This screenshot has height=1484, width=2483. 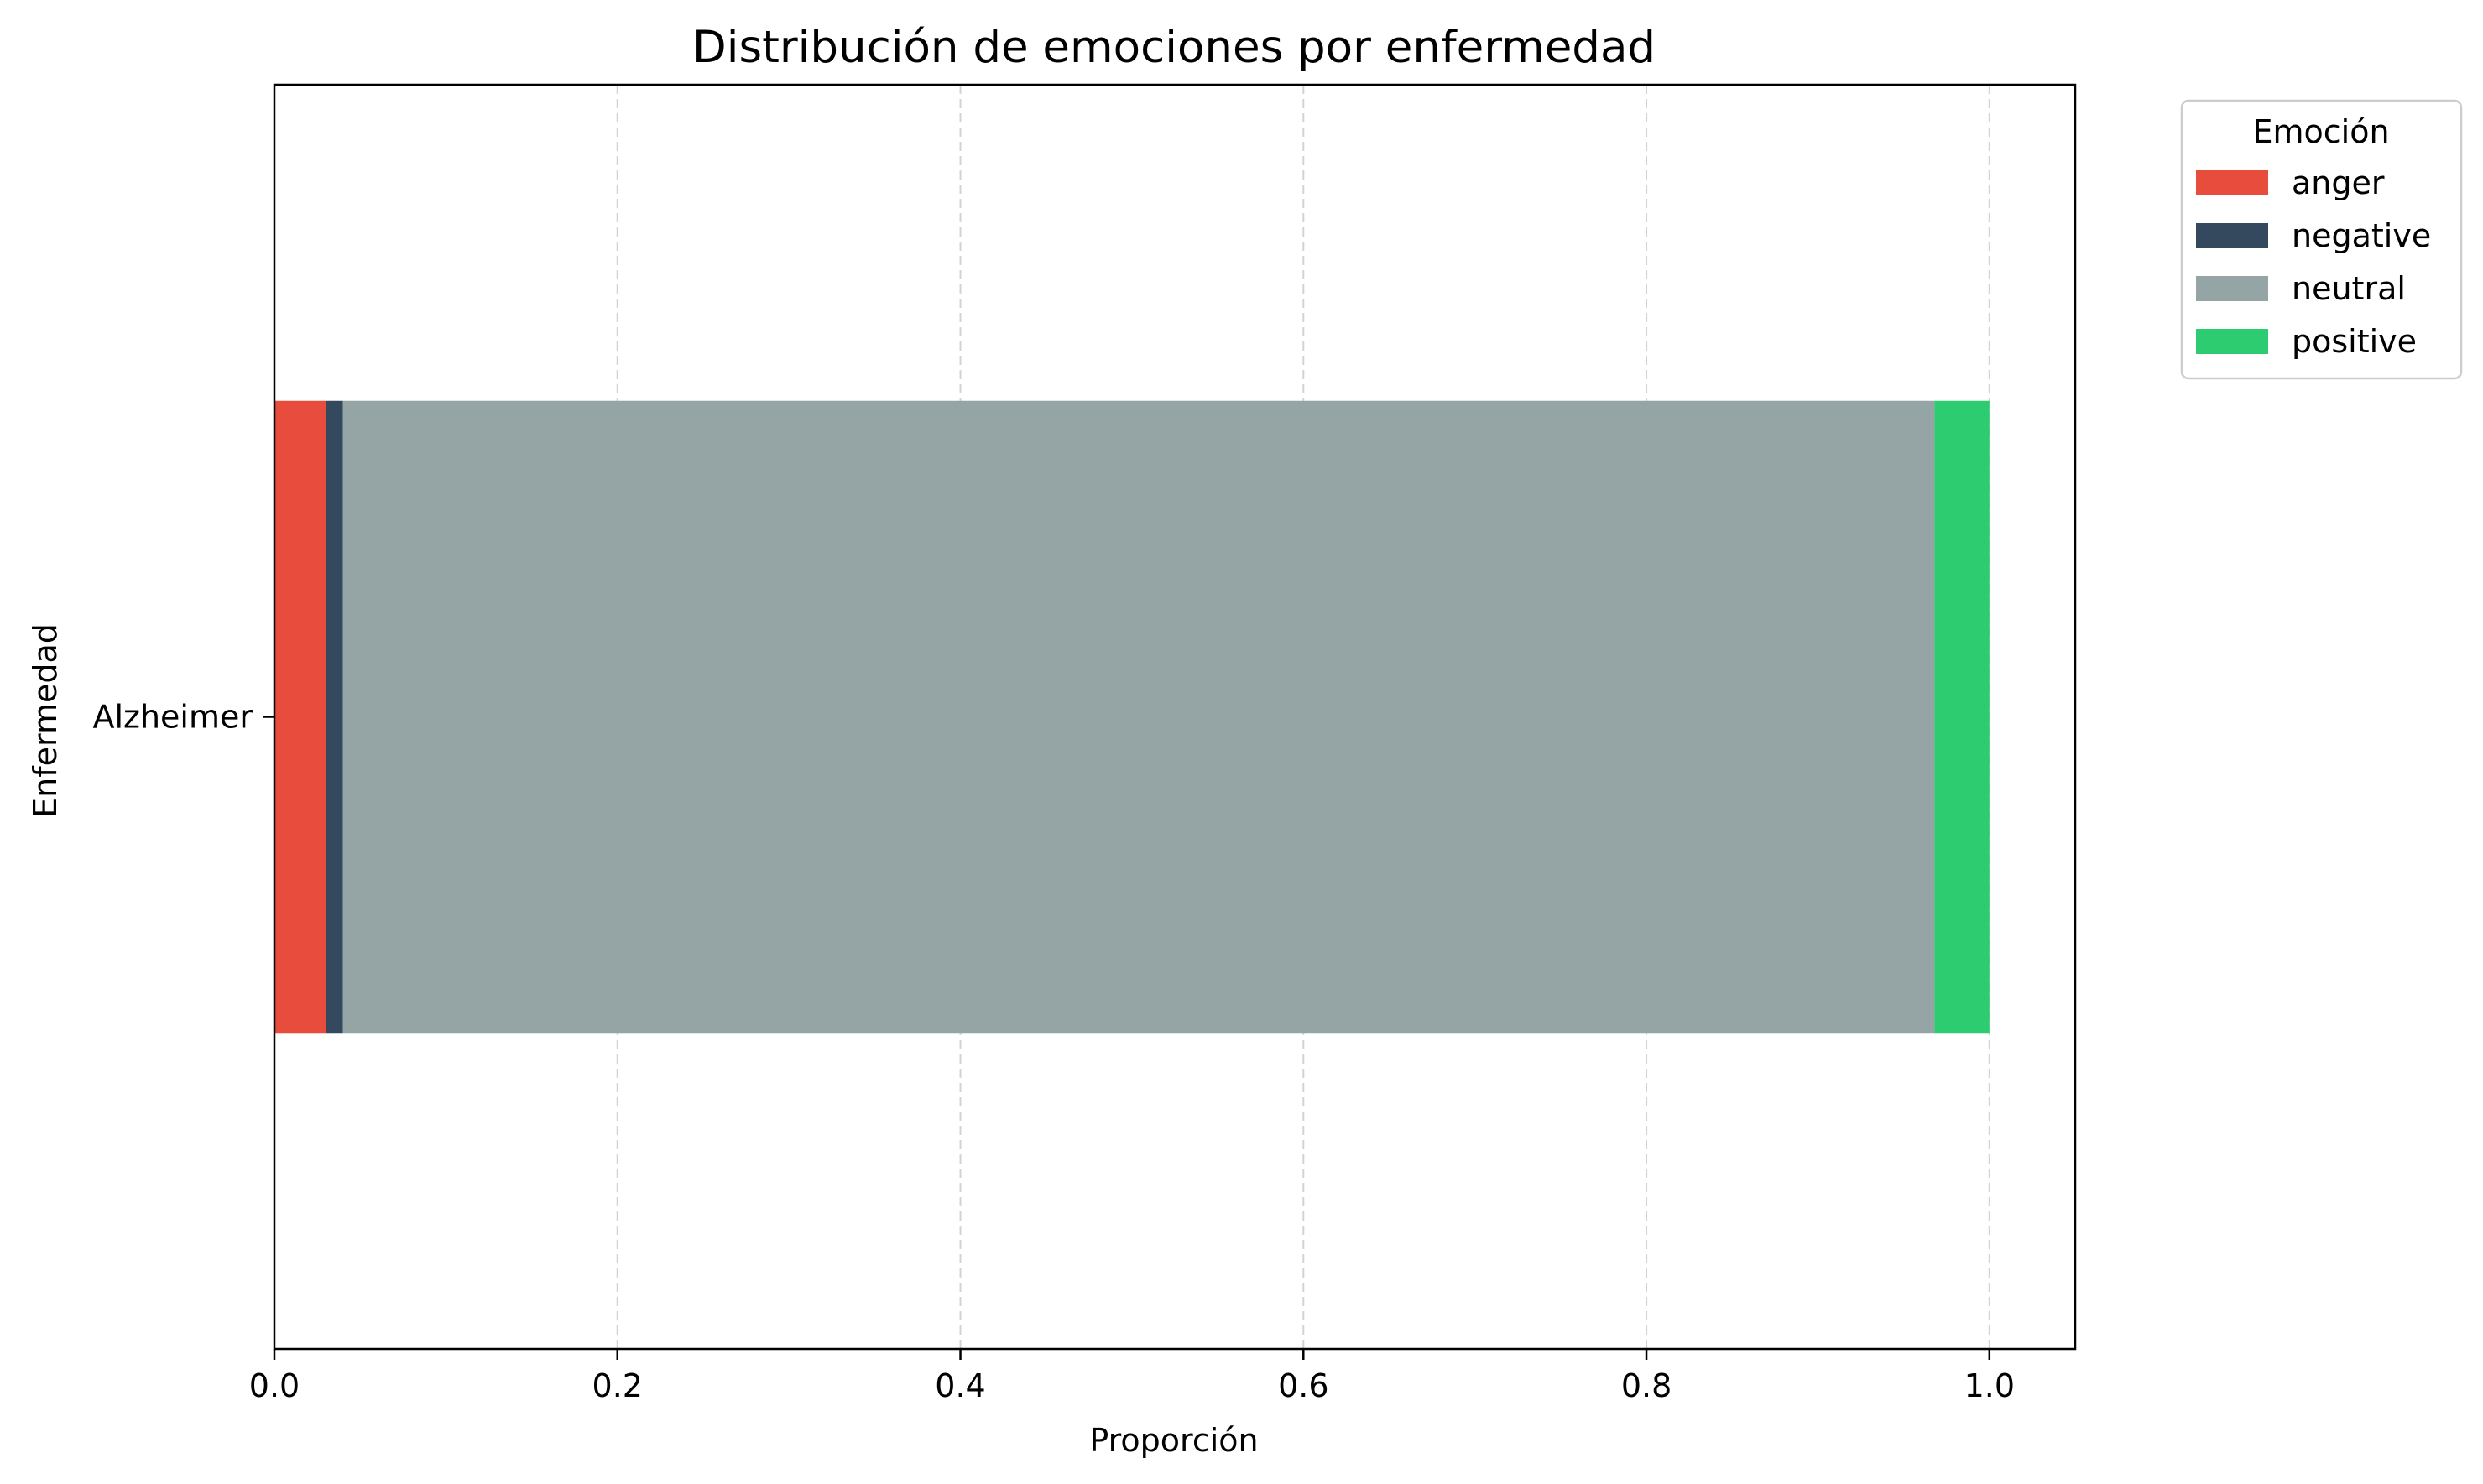 What do you see at coordinates (2354, 341) in the screenshot?
I see `legend-label-positive: positive` at bounding box center [2354, 341].